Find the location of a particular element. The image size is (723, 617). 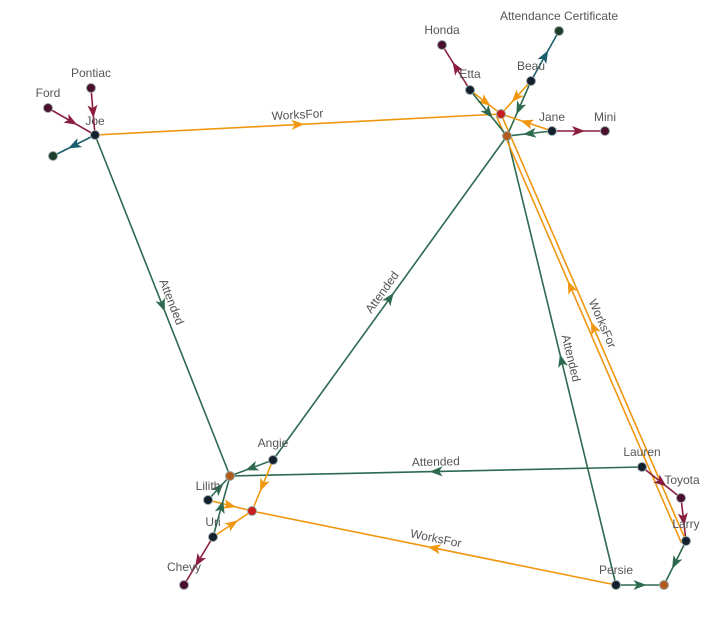

edge-owns-toyota-larry is located at coordinates (682, 519).